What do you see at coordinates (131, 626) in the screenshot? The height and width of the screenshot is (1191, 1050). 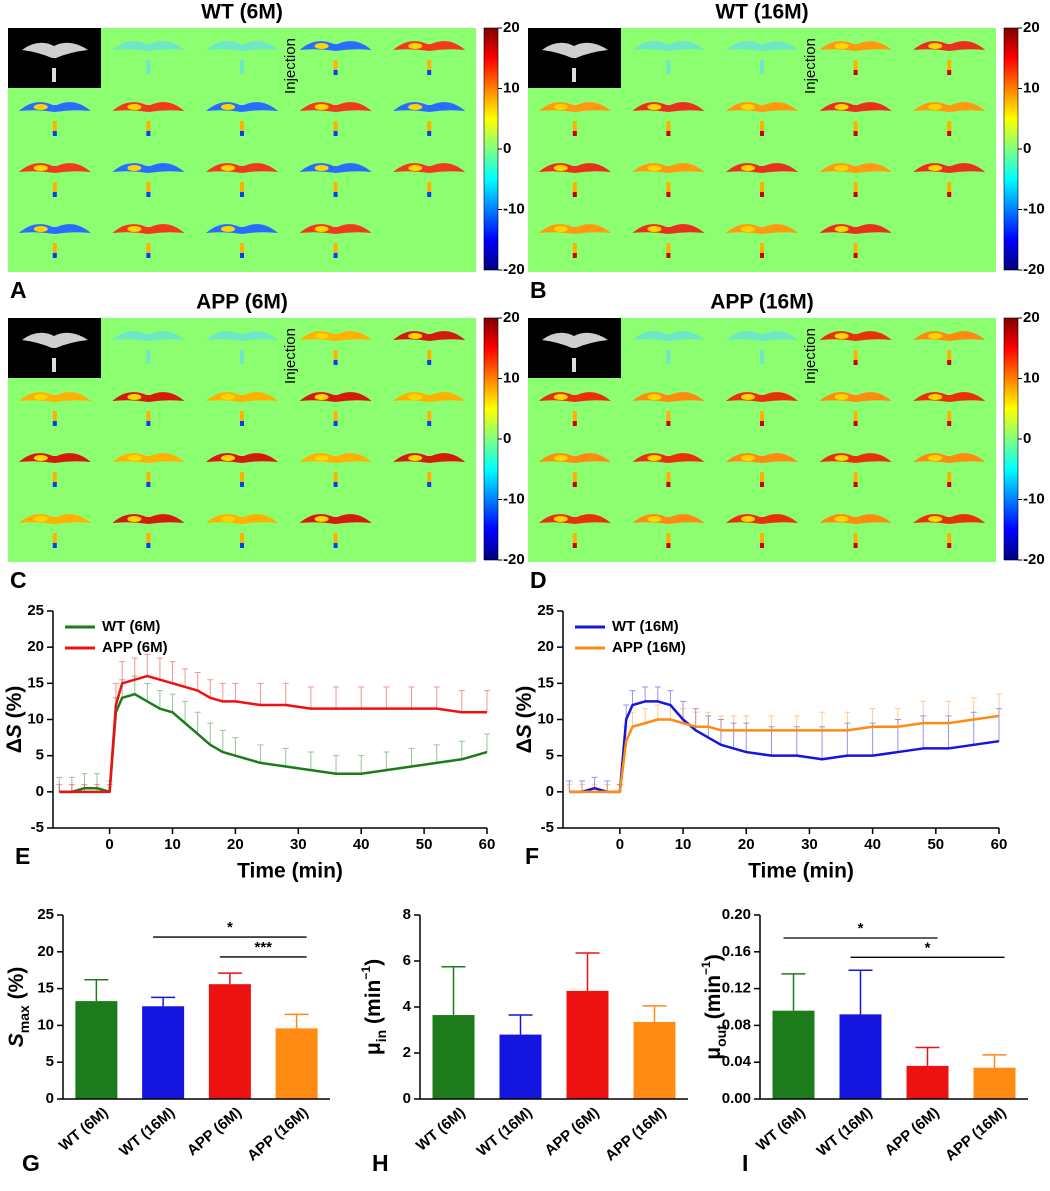 I see `legend-label: WT (6M)` at bounding box center [131, 626].